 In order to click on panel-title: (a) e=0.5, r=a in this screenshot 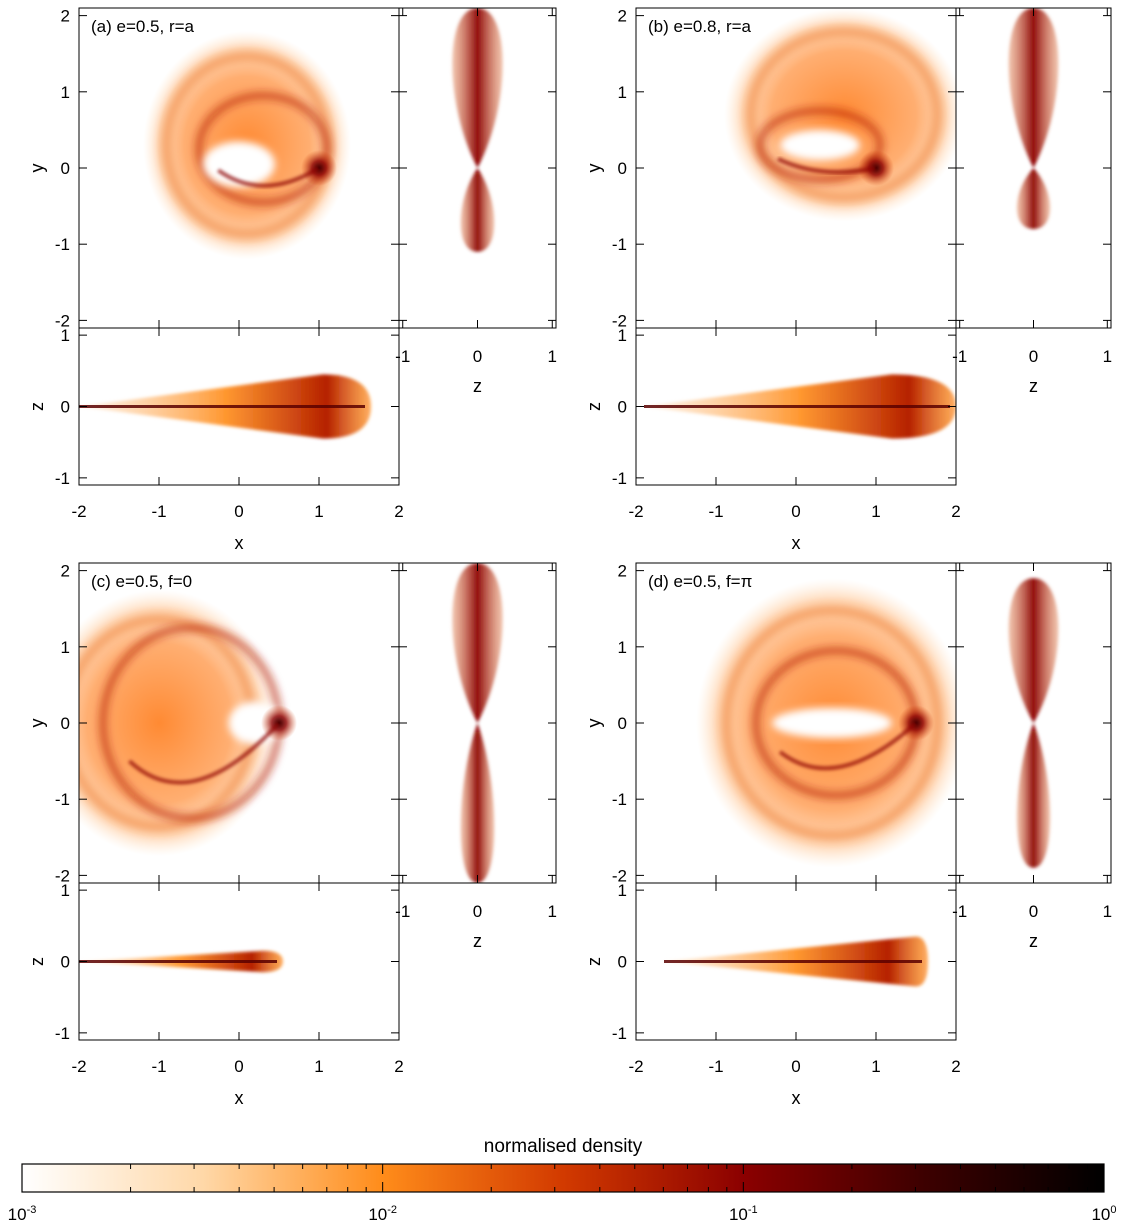, I will do `click(143, 26)`.